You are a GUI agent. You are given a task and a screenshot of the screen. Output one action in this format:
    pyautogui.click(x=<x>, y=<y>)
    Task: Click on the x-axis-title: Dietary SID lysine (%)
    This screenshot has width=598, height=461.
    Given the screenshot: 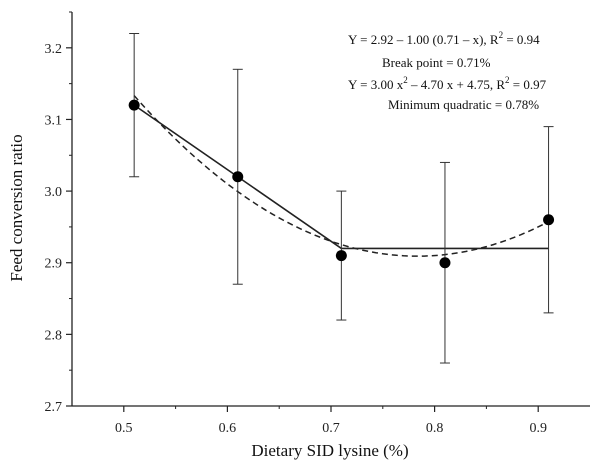 What is the action you would take?
    pyautogui.click(x=329, y=450)
    